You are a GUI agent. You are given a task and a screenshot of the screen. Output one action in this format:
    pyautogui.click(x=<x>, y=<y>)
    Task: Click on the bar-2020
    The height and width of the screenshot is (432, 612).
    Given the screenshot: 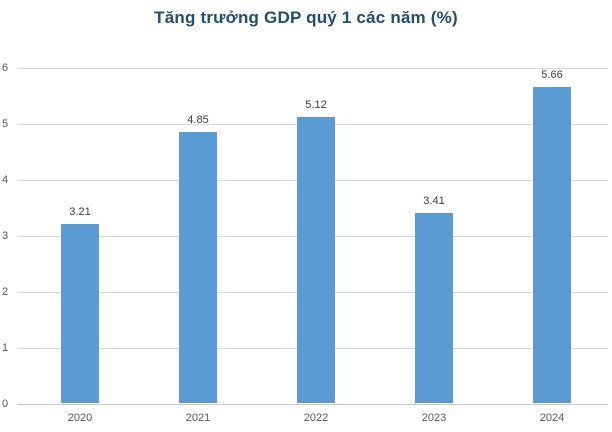 What is the action you would take?
    pyautogui.click(x=80, y=313)
    